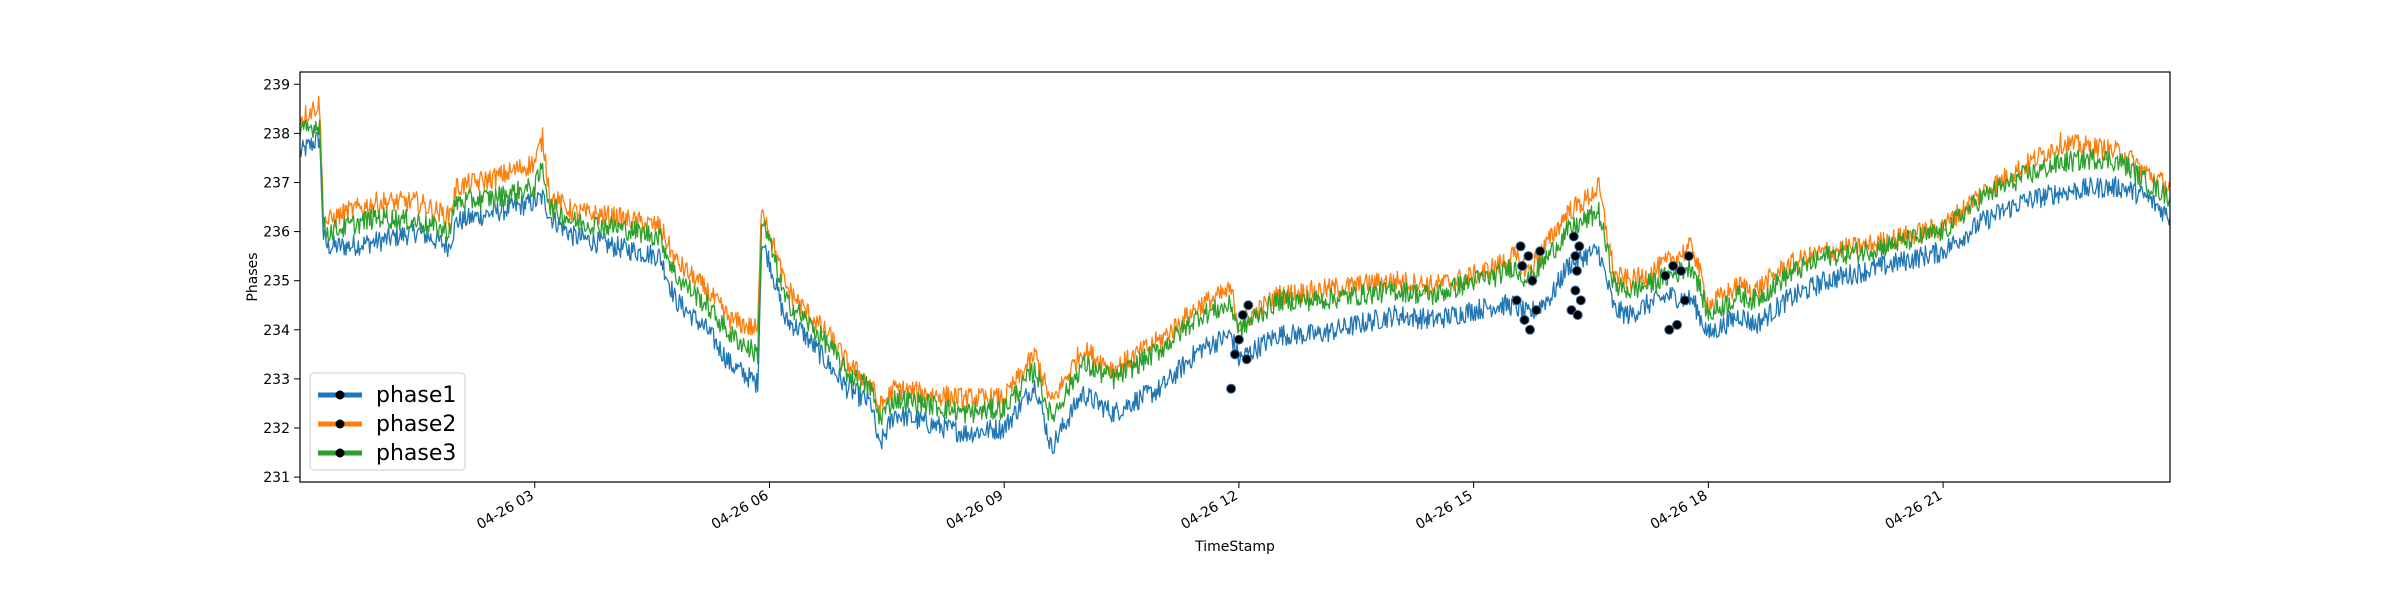 This screenshot has width=2400, height=600. I want to click on y-tick-label: 239, so click(276, 85).